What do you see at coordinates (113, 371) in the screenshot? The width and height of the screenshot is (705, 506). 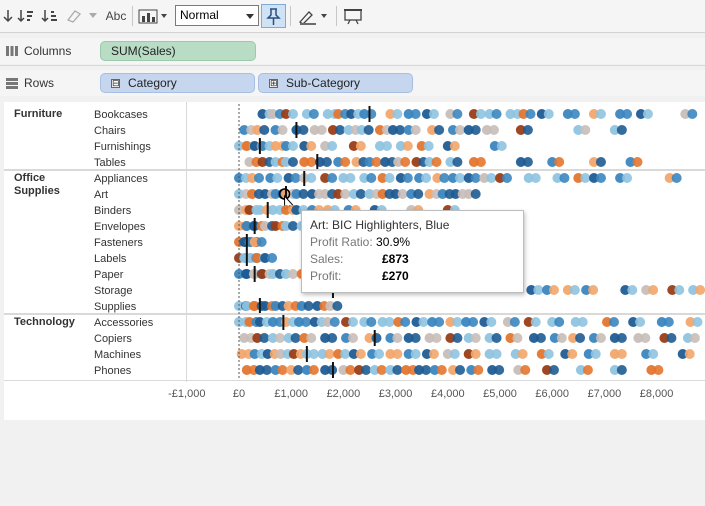 I see `sub-category-label: Phones` at bounding box center [113, 371].